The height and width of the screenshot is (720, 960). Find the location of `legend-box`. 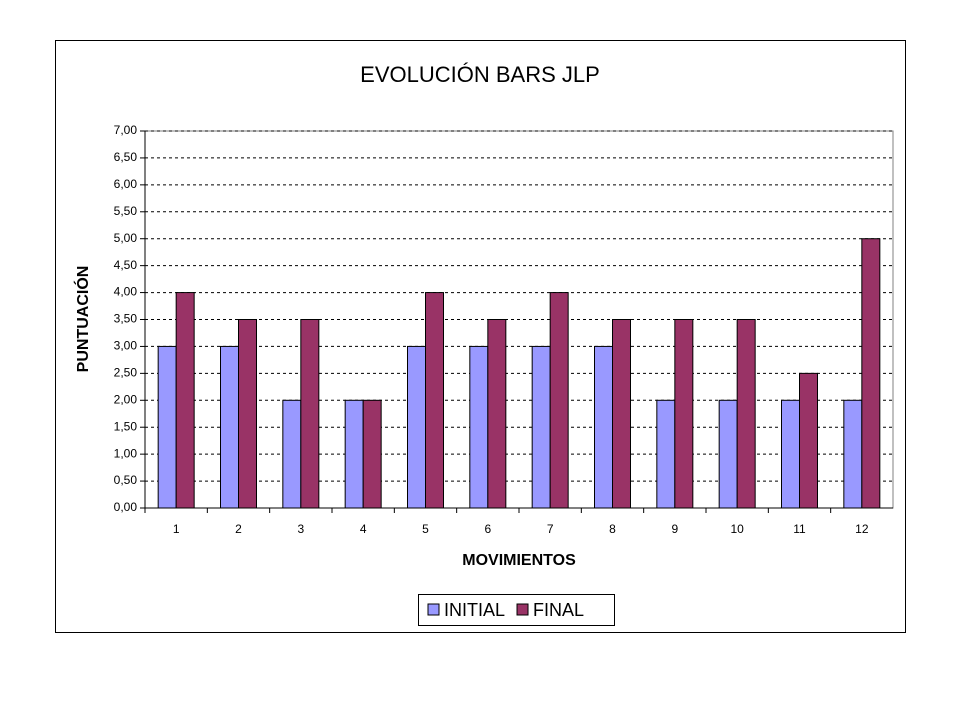

legend-box is located at coordinates (516, 610).